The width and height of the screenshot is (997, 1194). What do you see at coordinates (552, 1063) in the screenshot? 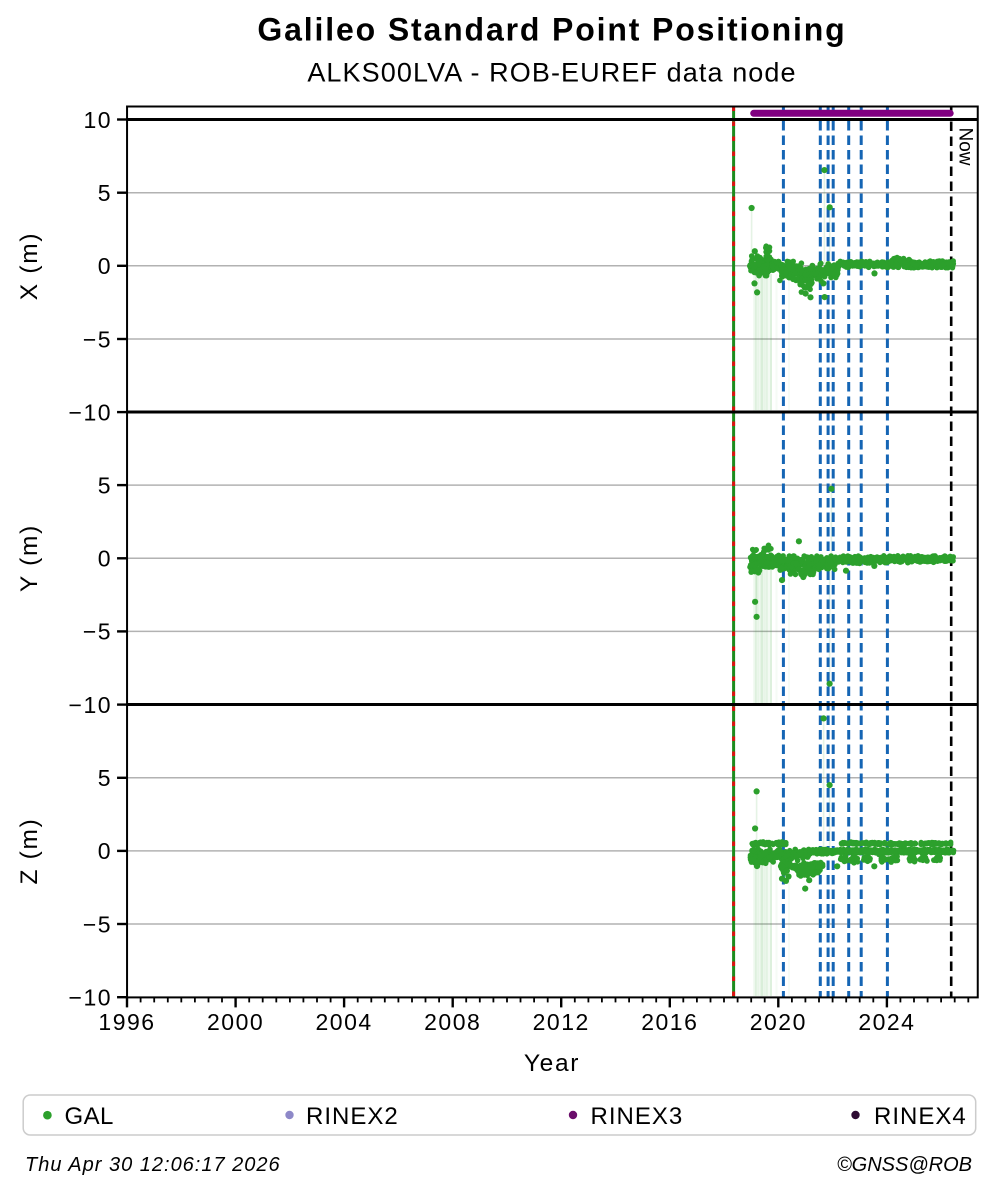
I see `svg-text: Year` at bounding box center [552, 1063].